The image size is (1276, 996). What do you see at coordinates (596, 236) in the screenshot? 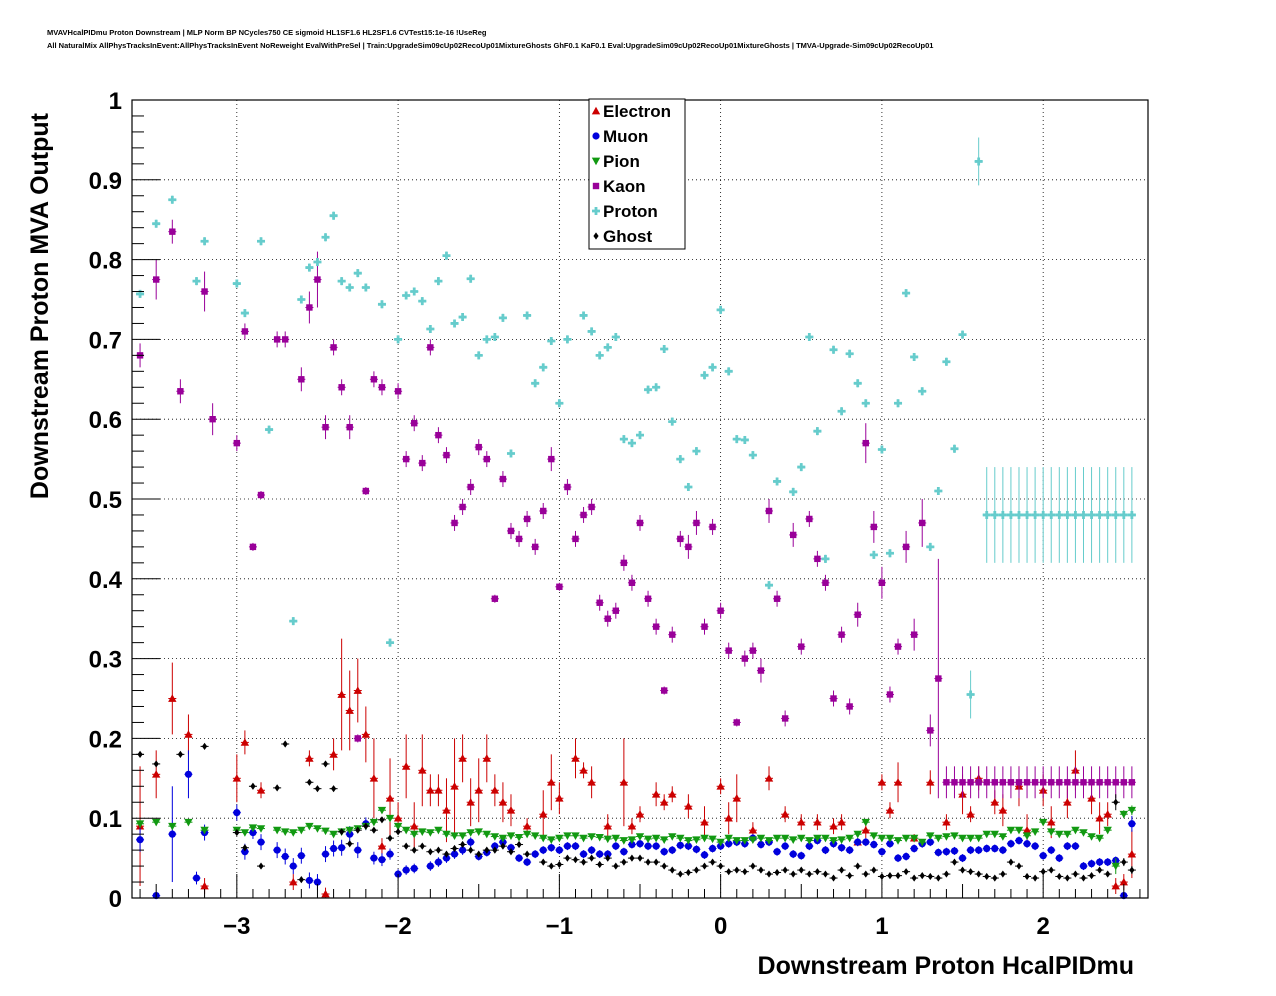
I see `legend-marker-ghost` at bounding box center [596, 236].